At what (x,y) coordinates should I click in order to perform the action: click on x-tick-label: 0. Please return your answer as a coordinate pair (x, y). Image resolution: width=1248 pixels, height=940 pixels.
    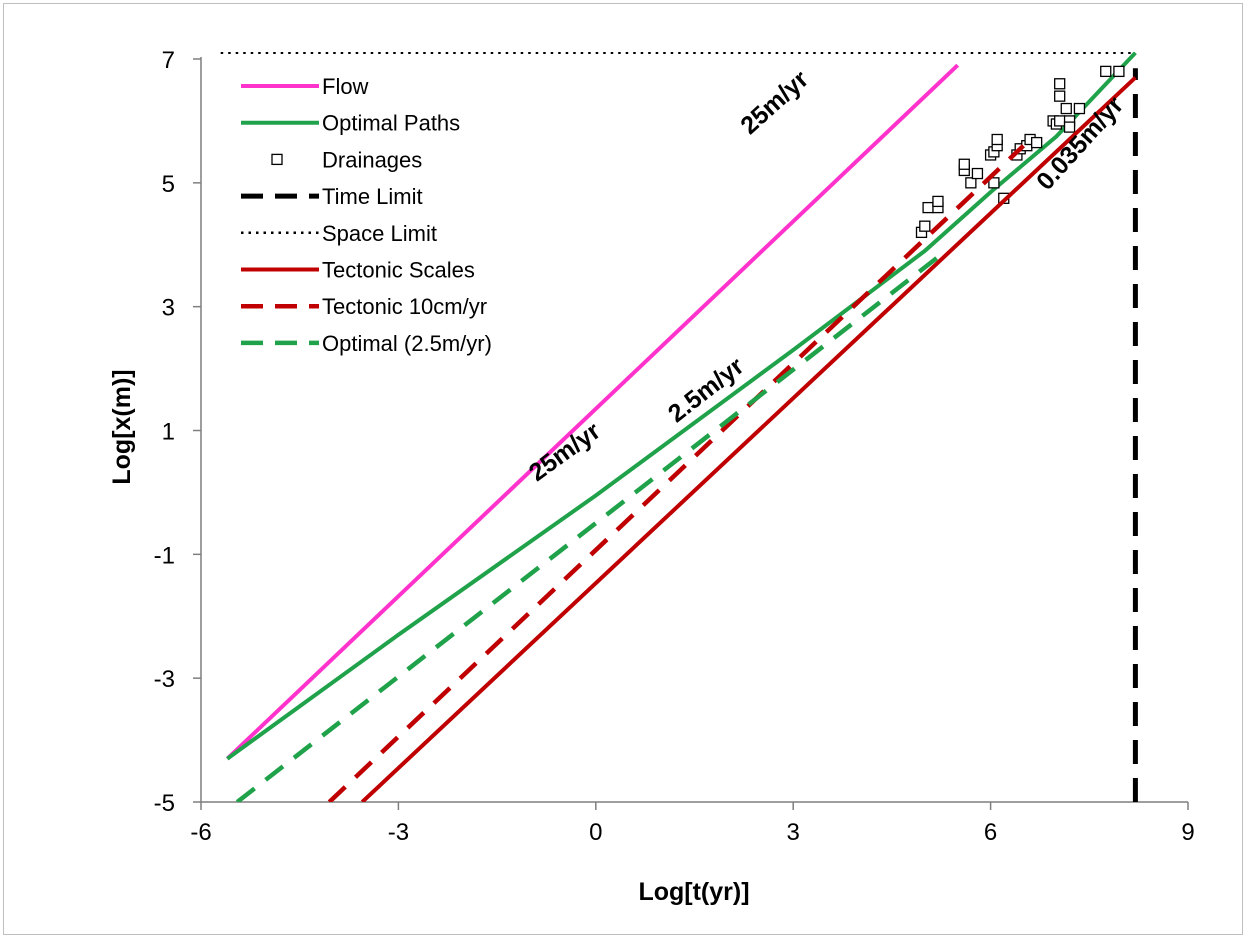
    Looking at the image, I should click on (595, 832).